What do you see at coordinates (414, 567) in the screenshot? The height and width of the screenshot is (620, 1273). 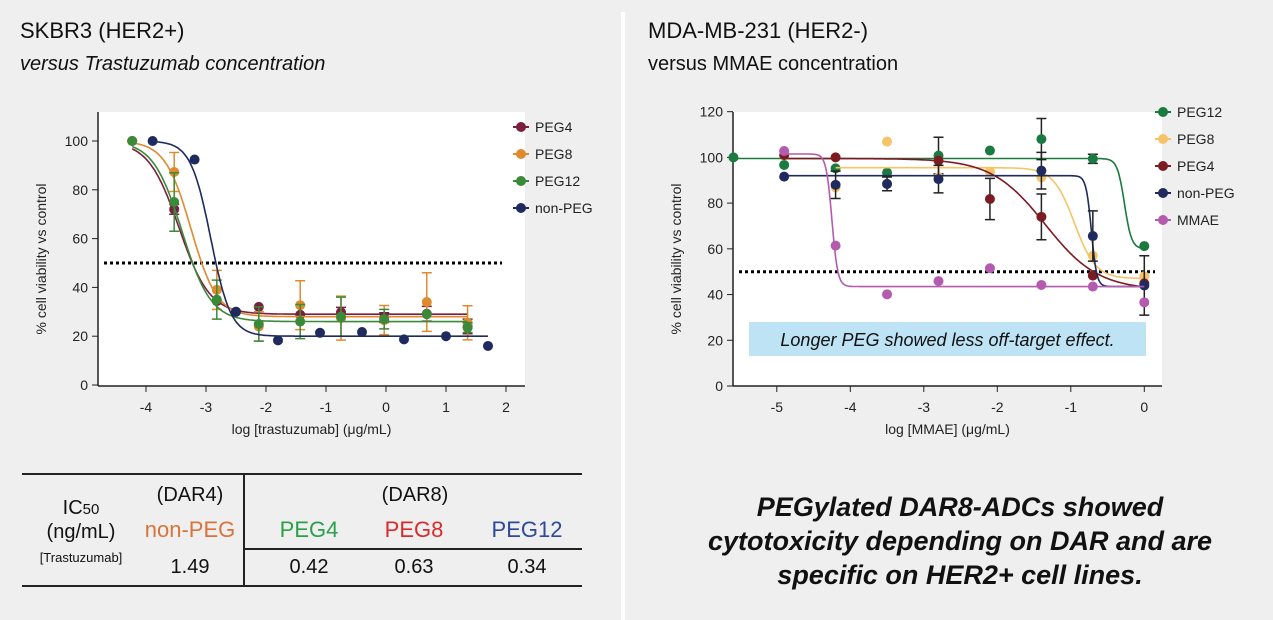 I see `ic50-value-peg8: 0.63` at bounding box center [414, 567].